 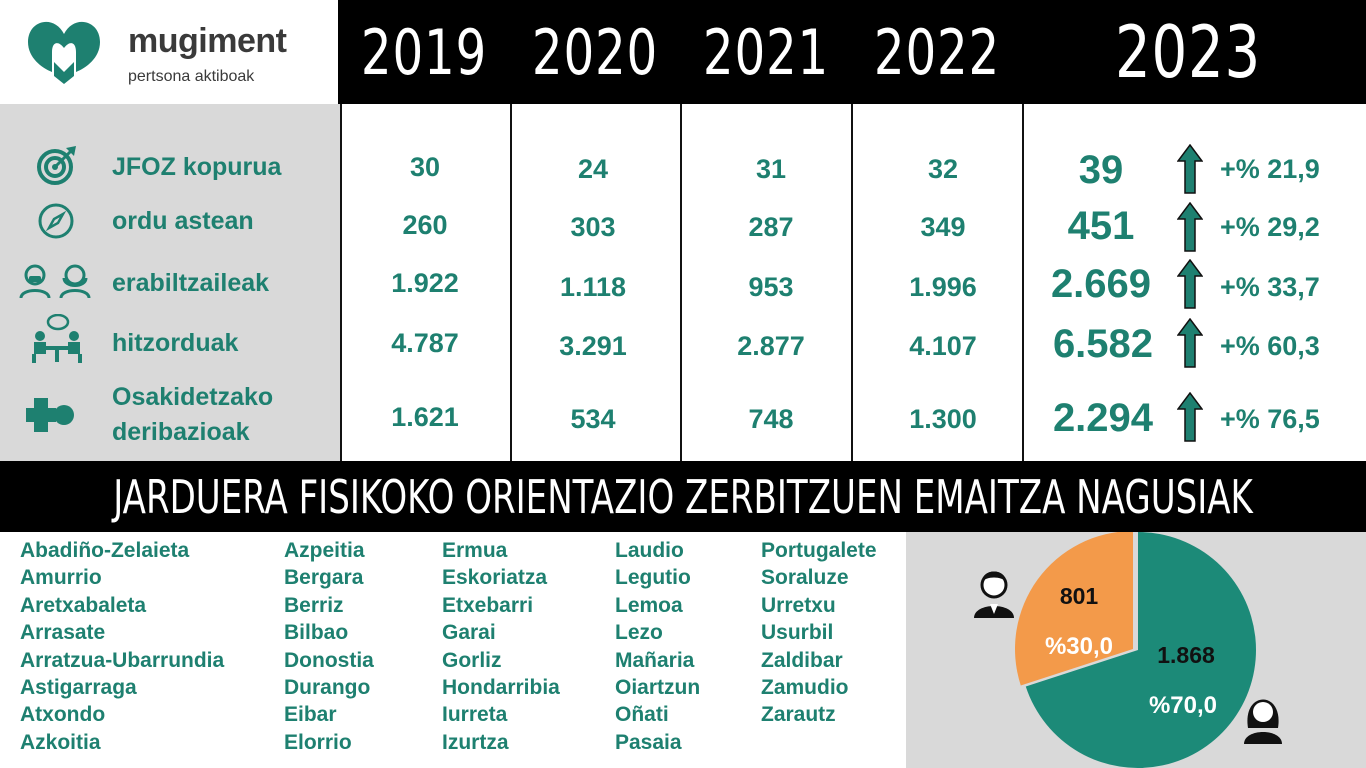 What do you see at coordinates (1101, 284) in the screenshot?
I see `value-2023: 2.669` at bounding box center [1101, 284].